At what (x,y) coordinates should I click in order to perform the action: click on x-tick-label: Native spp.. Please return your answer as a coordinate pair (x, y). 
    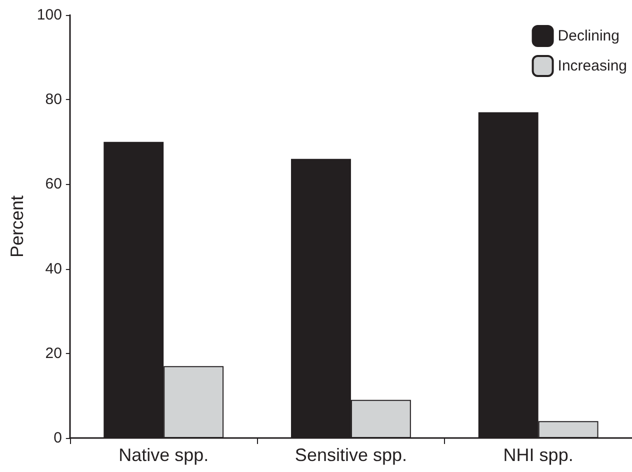
    Looking at the image, I should click on (163, 455).